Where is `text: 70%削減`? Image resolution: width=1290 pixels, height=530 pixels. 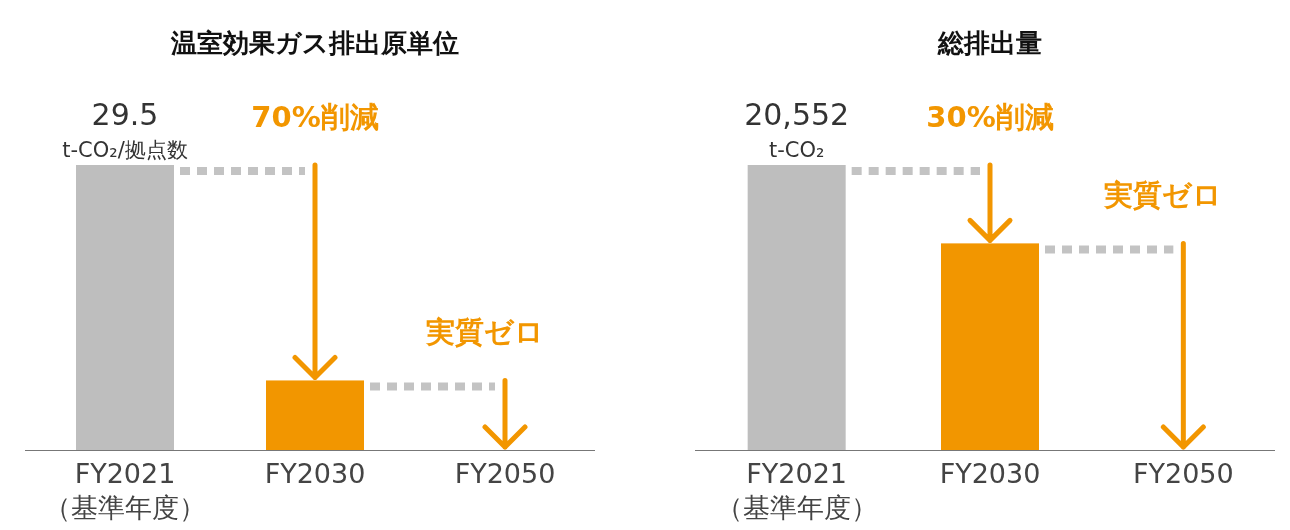
text: 70%削減 is located at coordinates (315, 117).